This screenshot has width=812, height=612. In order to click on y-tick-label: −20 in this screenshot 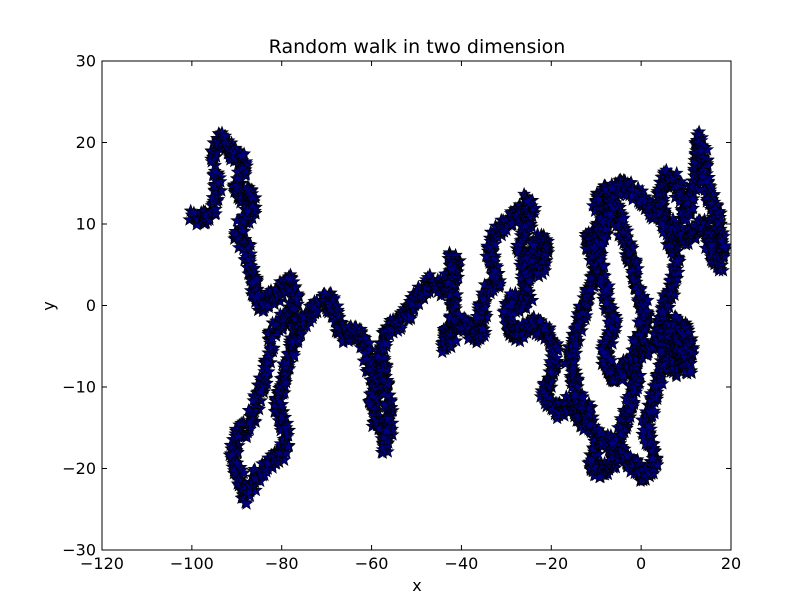, I will do `click(79, 468)`.